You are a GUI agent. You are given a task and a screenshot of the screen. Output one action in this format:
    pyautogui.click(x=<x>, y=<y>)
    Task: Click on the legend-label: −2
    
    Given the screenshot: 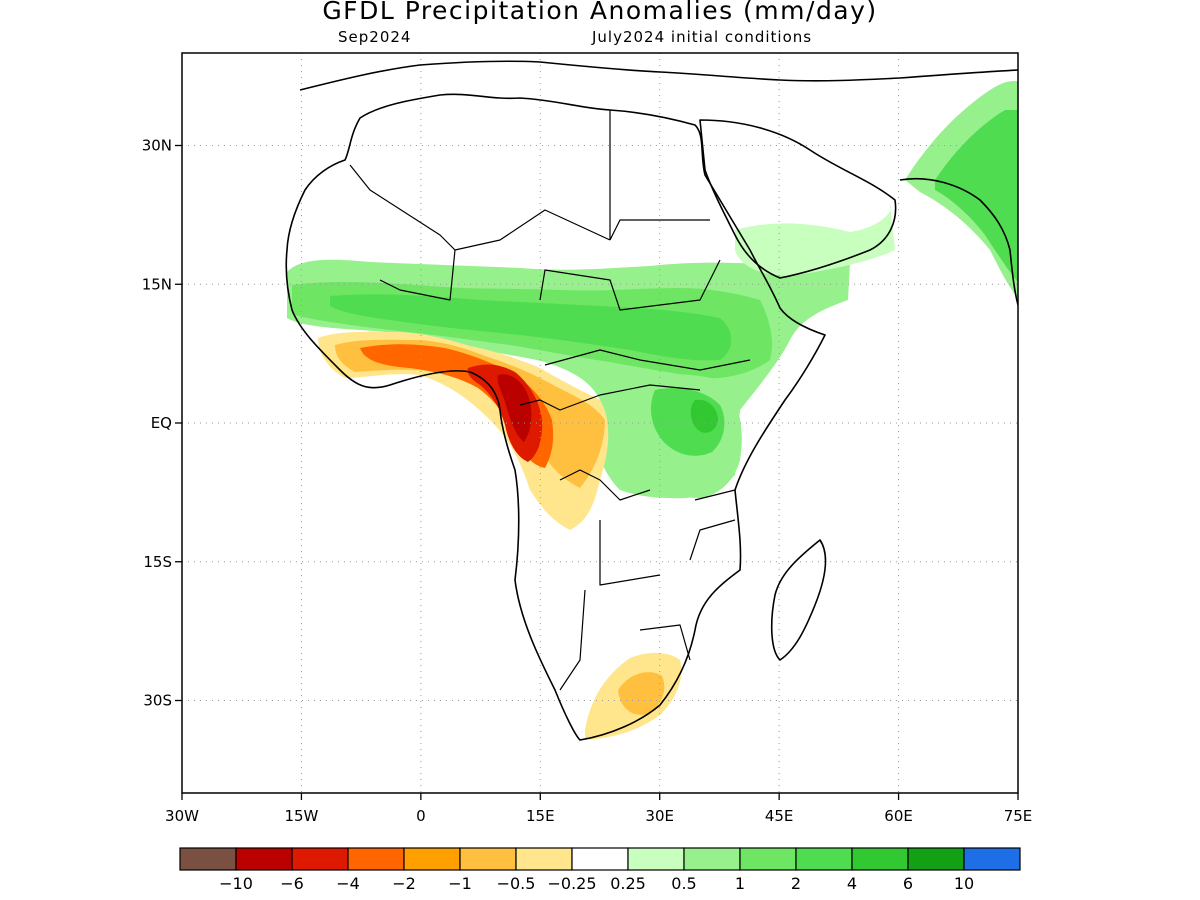 What is the action you would take?
    pyautogui.click(x=404, y=883)
    